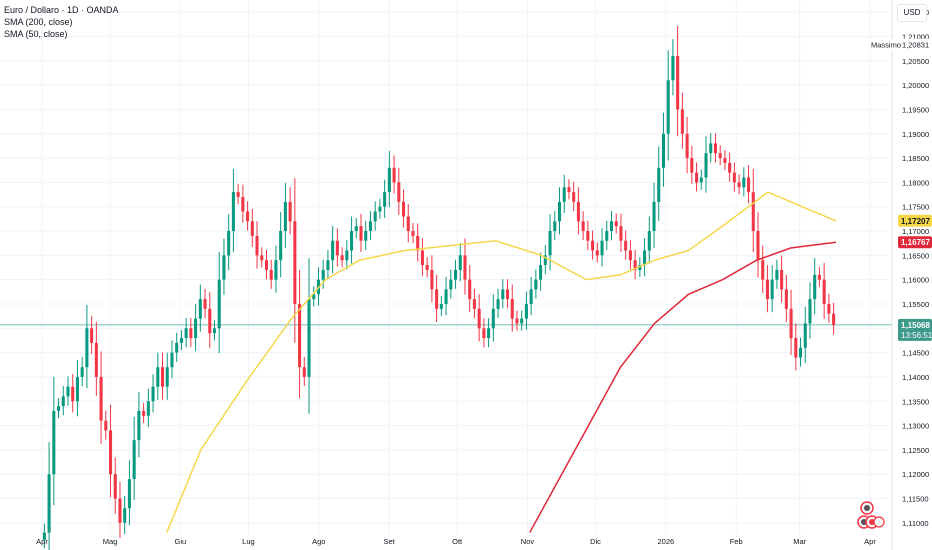  What do you see at coordinates (61, 10) in the screenshot?
I see `symbol-title: Euro / Dollaro · 1D · OANDA` at bounding box center [61, 10].